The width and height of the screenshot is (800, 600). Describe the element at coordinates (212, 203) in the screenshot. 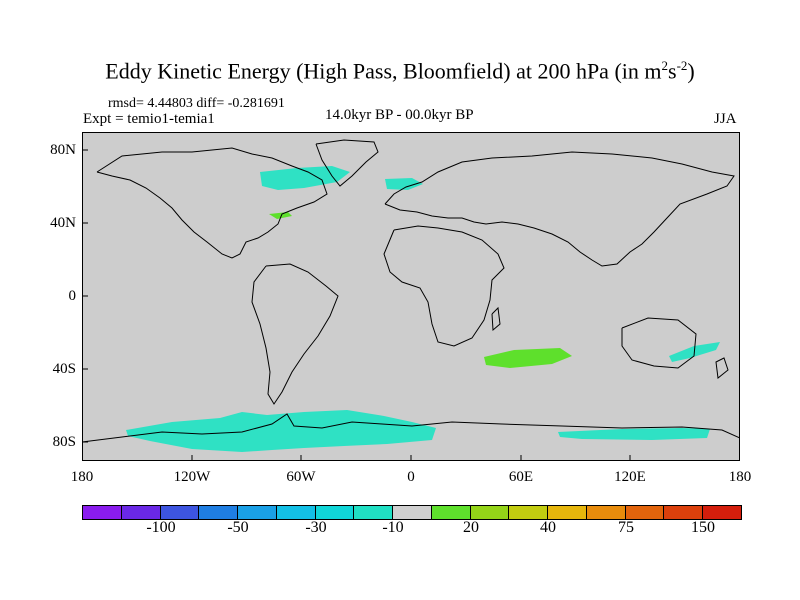

I see `north-america-outline` at that location.